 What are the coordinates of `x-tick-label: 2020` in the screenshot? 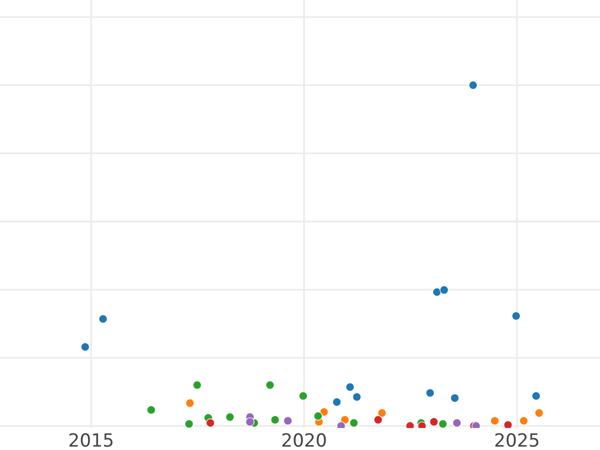 It's located at (304, 440).